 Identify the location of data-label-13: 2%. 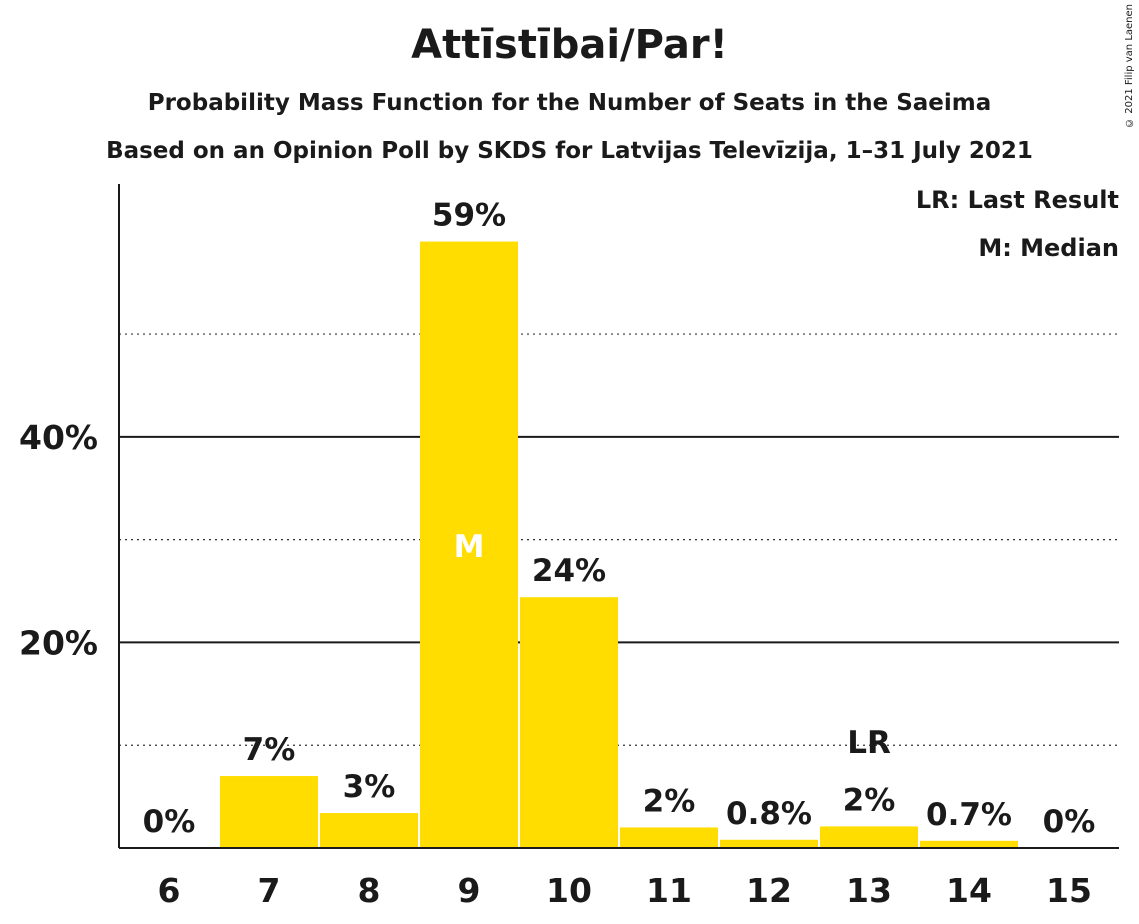
(869, 800).